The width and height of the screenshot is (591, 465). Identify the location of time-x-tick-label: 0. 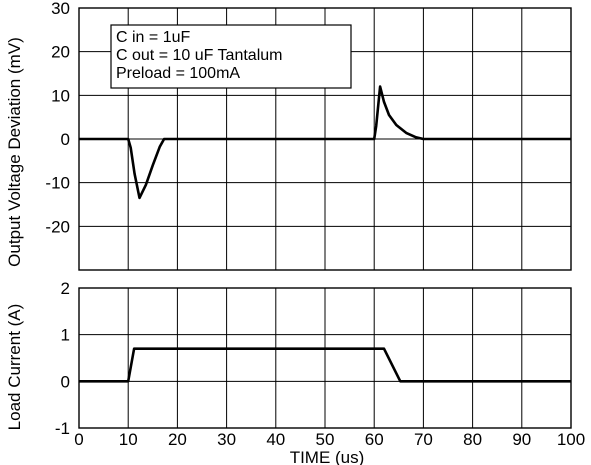
(78, 439).